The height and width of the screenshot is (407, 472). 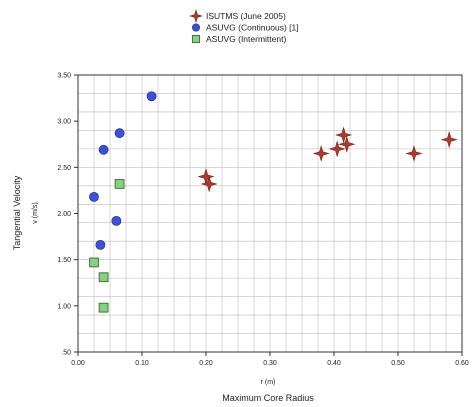 What do you see at coordinates (196, 39) in the screenshot?
I see `legend-marker-asuvg-intermittent` at bounding box center [196, 39].